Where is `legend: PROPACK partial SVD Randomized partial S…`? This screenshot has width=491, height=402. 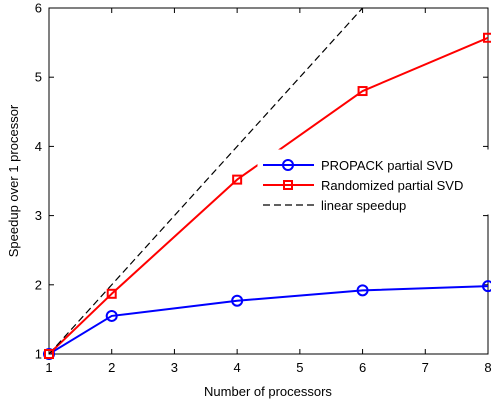
legend: PROPACK partial SVD Randomized partial S… is located at coordinates (374, 182).